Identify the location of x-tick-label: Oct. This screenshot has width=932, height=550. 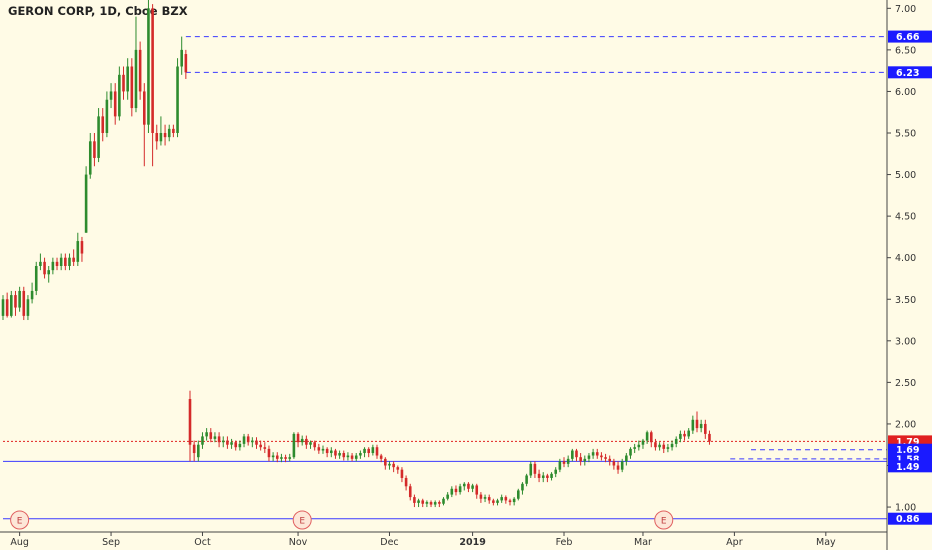
(202, 542).